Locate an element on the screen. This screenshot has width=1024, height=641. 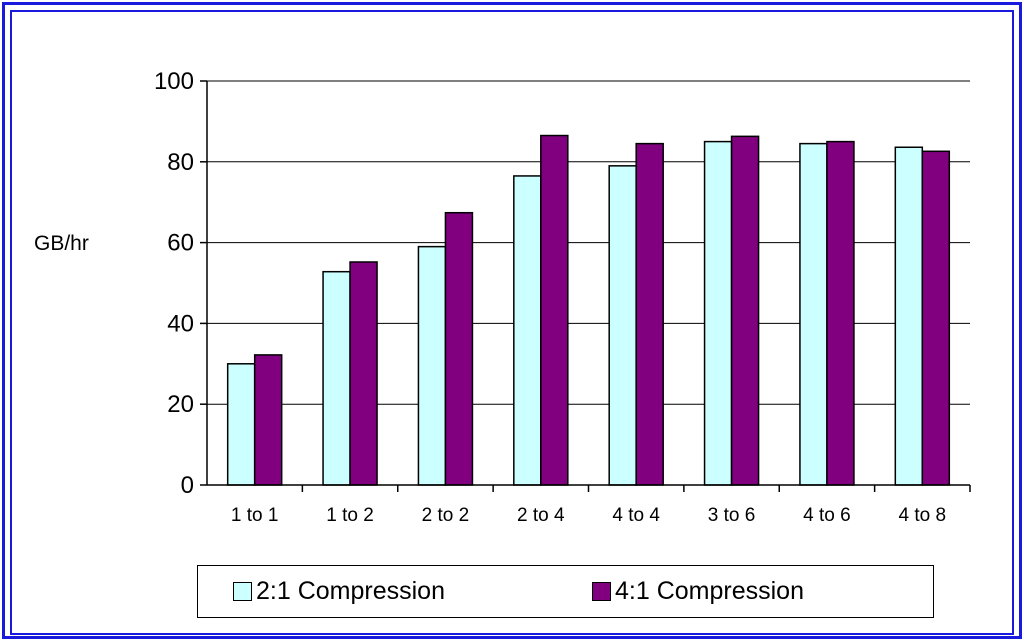
x-tick-label-1: 1 to 2 is located at coordinates (350, 515).